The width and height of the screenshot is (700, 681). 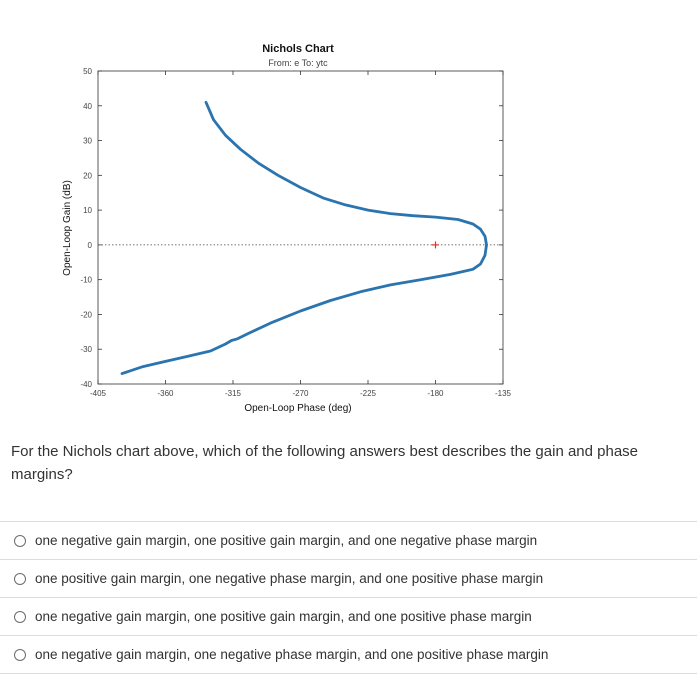 What do you see at coordinates (87, 141) in the screenshot?
I see `y-tick-label: 30` at bounding box center [87, 141].